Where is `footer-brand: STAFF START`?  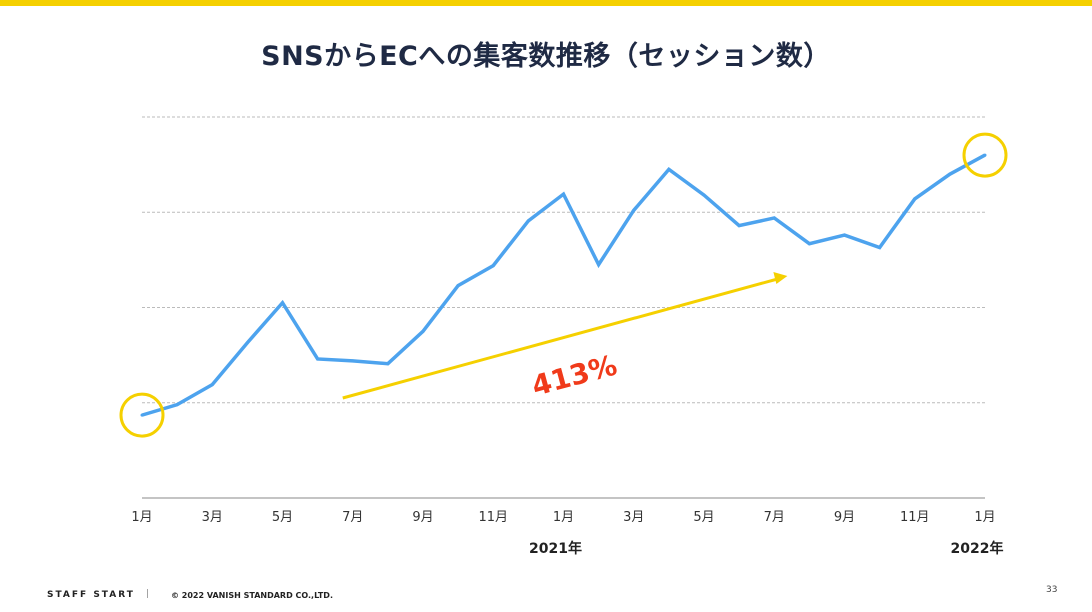 footer-brand: STAFF START is located at coordinates (91, 595).